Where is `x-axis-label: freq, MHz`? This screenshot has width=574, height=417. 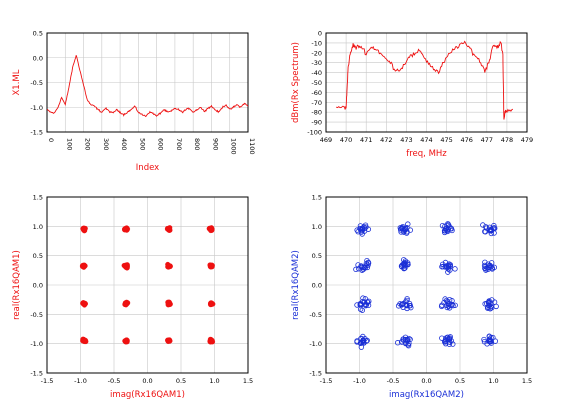 x-axis-label: freq, MHz is located at coordinates (426, 154).